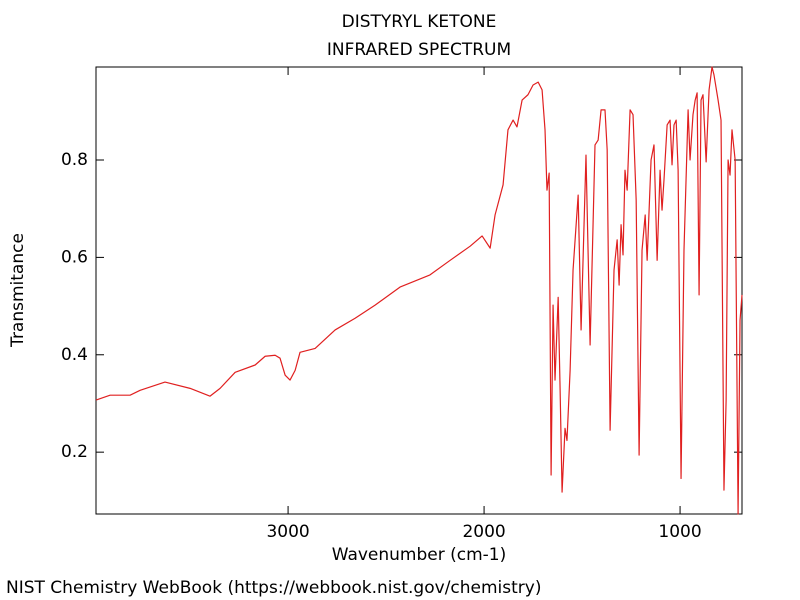 The width and height of the screenshot is (800, 600). I want to click on x-tick-label: 2000, so click(483, 532).